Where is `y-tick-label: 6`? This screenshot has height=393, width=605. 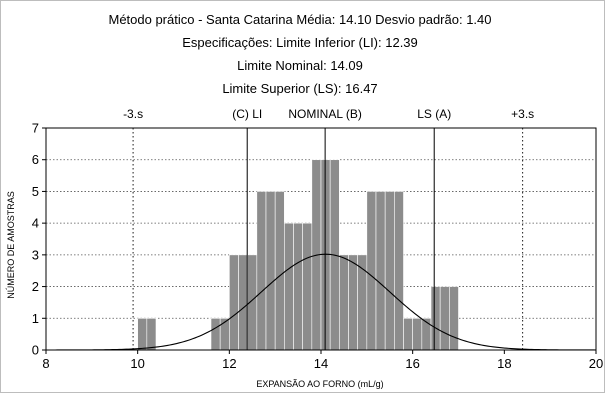 y-tick-label: 6 is located at coordinates (35, 159).